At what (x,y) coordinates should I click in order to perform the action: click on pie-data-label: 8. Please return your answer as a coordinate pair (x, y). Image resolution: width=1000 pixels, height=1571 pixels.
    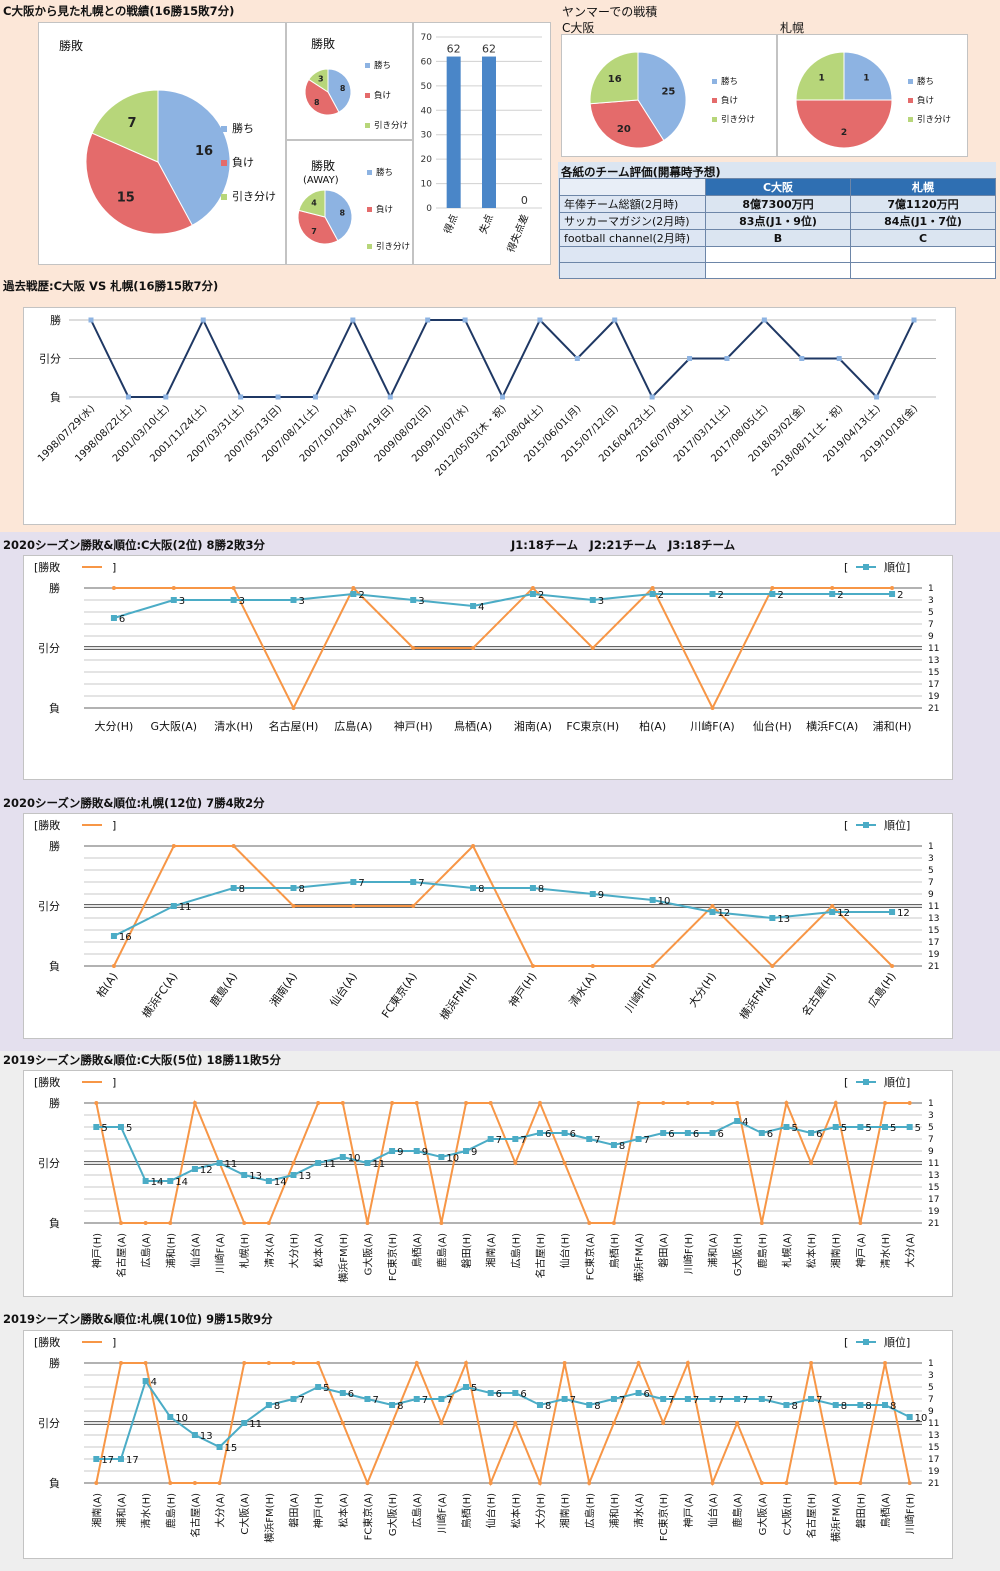
    Looking at the image, I should click on (317, 102).